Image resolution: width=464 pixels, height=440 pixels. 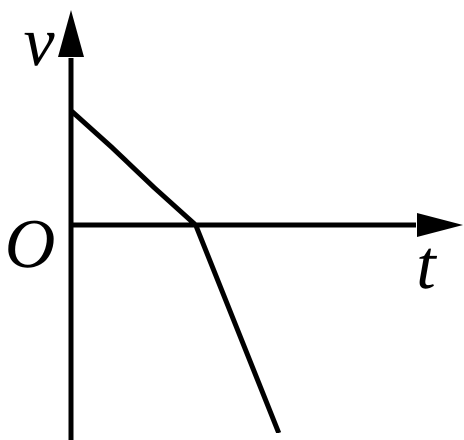 I want to click on x-axis-title: t, so click(x=427, y=265).